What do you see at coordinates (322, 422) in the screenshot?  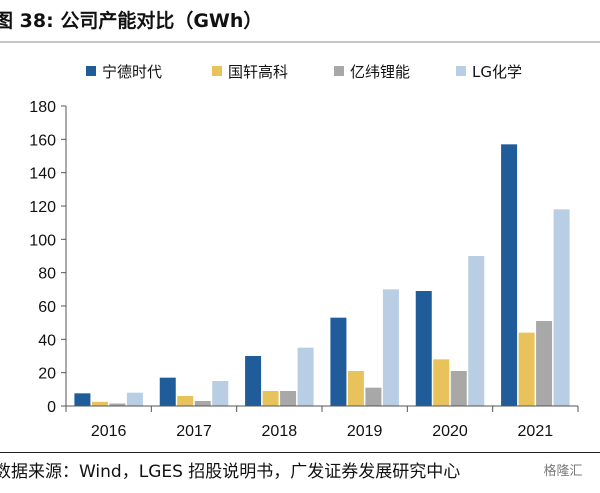 I see `x-axis: 2016 2017 2018 2019 2020 2021` at bounding box center [322, 422].